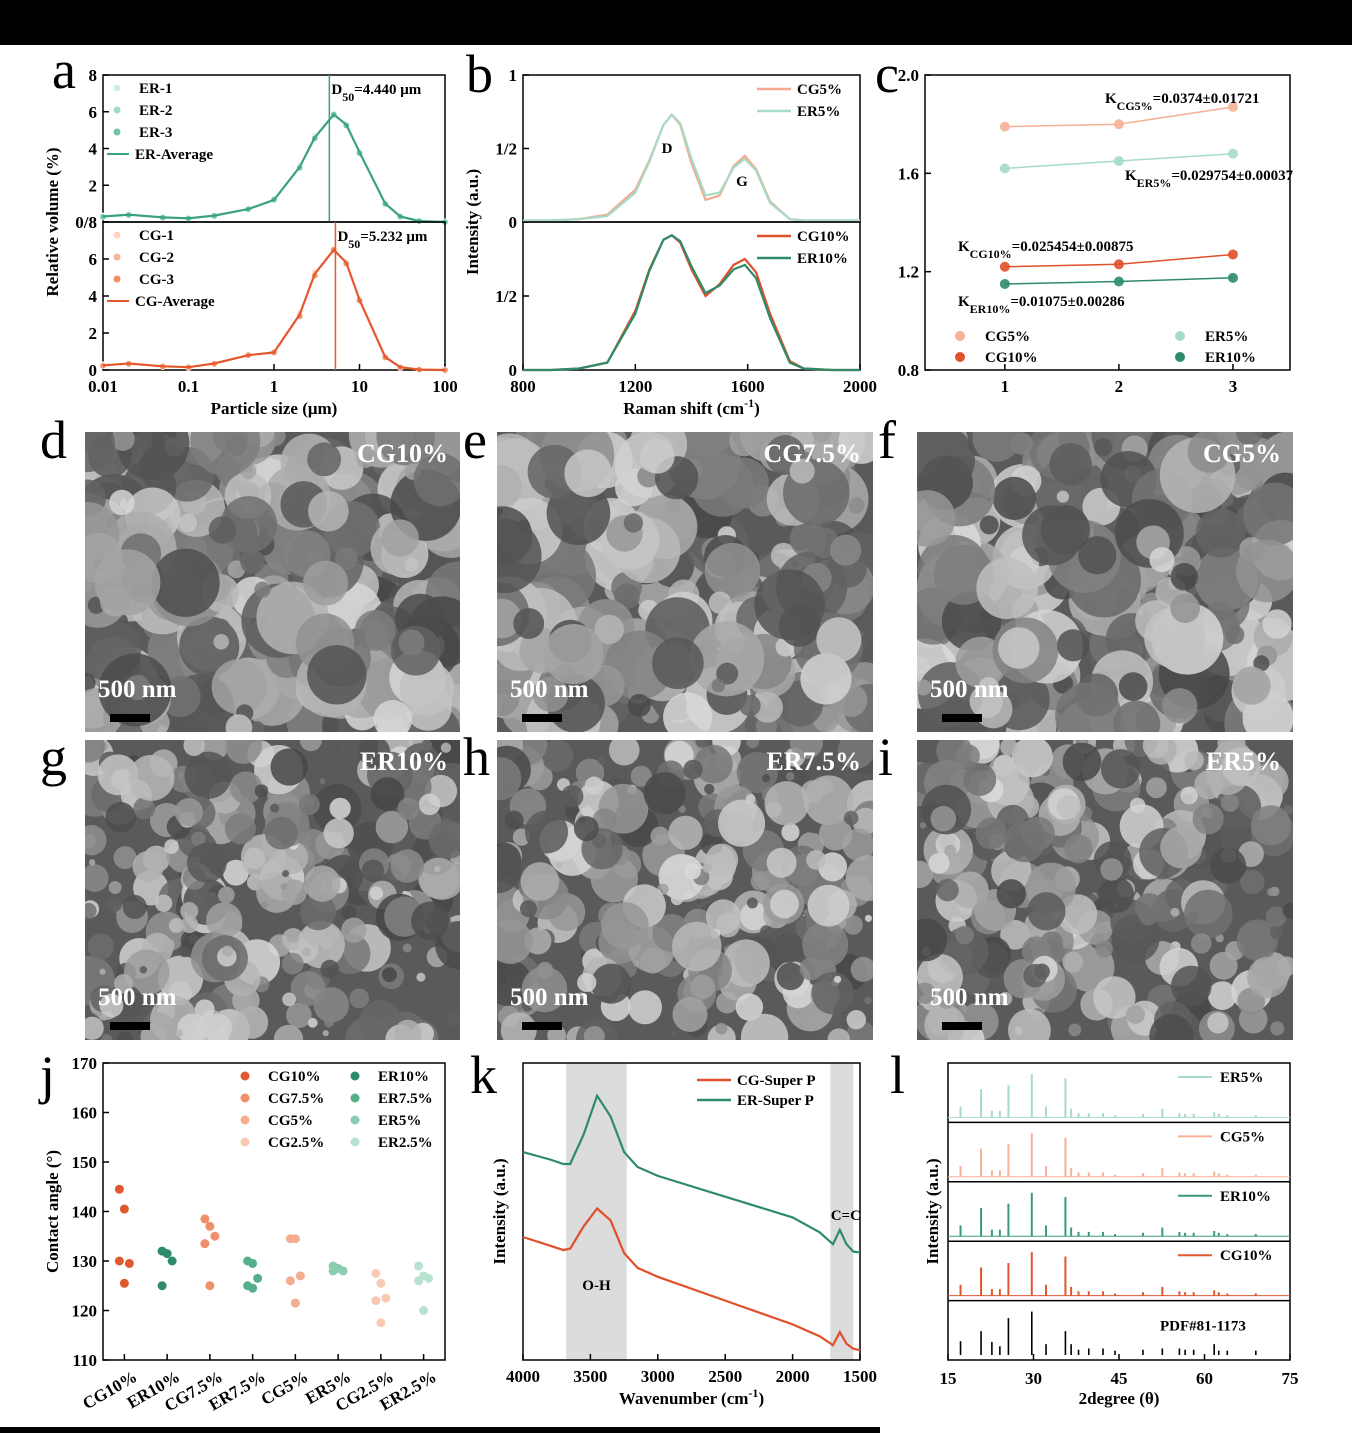 The image size is (1352, 1433). Describe the element at coordinates (1230, 358) in the screenshot. I see `legend-label: ER10%` at that location.